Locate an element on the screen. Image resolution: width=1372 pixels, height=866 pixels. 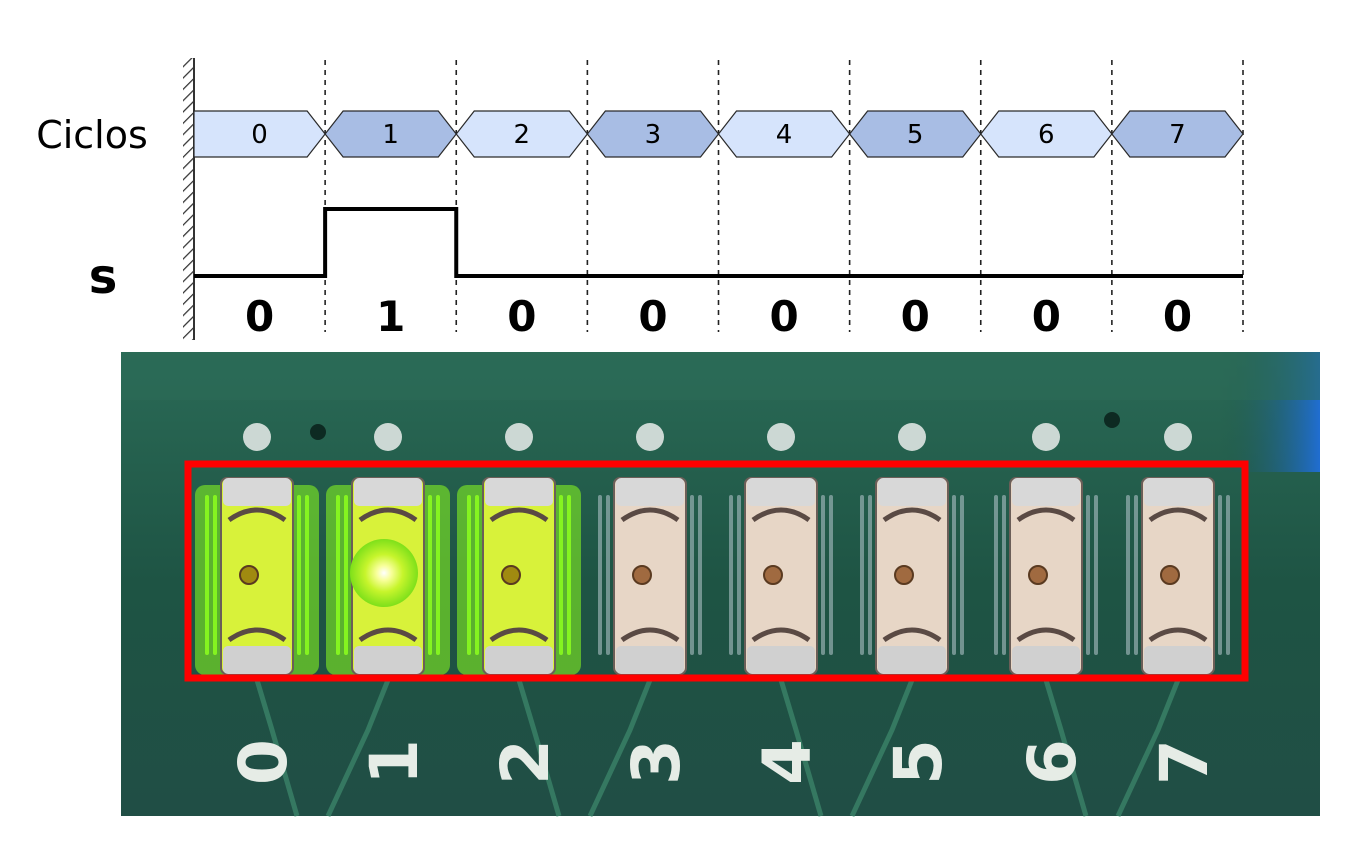
pcb-top-strip is located at coordinates (720, 376).